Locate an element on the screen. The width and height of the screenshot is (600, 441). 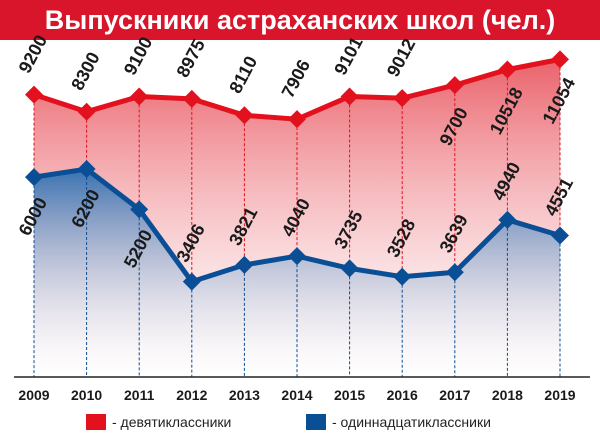
x-tick-label: 2016 is located at coordinates (402, 395).